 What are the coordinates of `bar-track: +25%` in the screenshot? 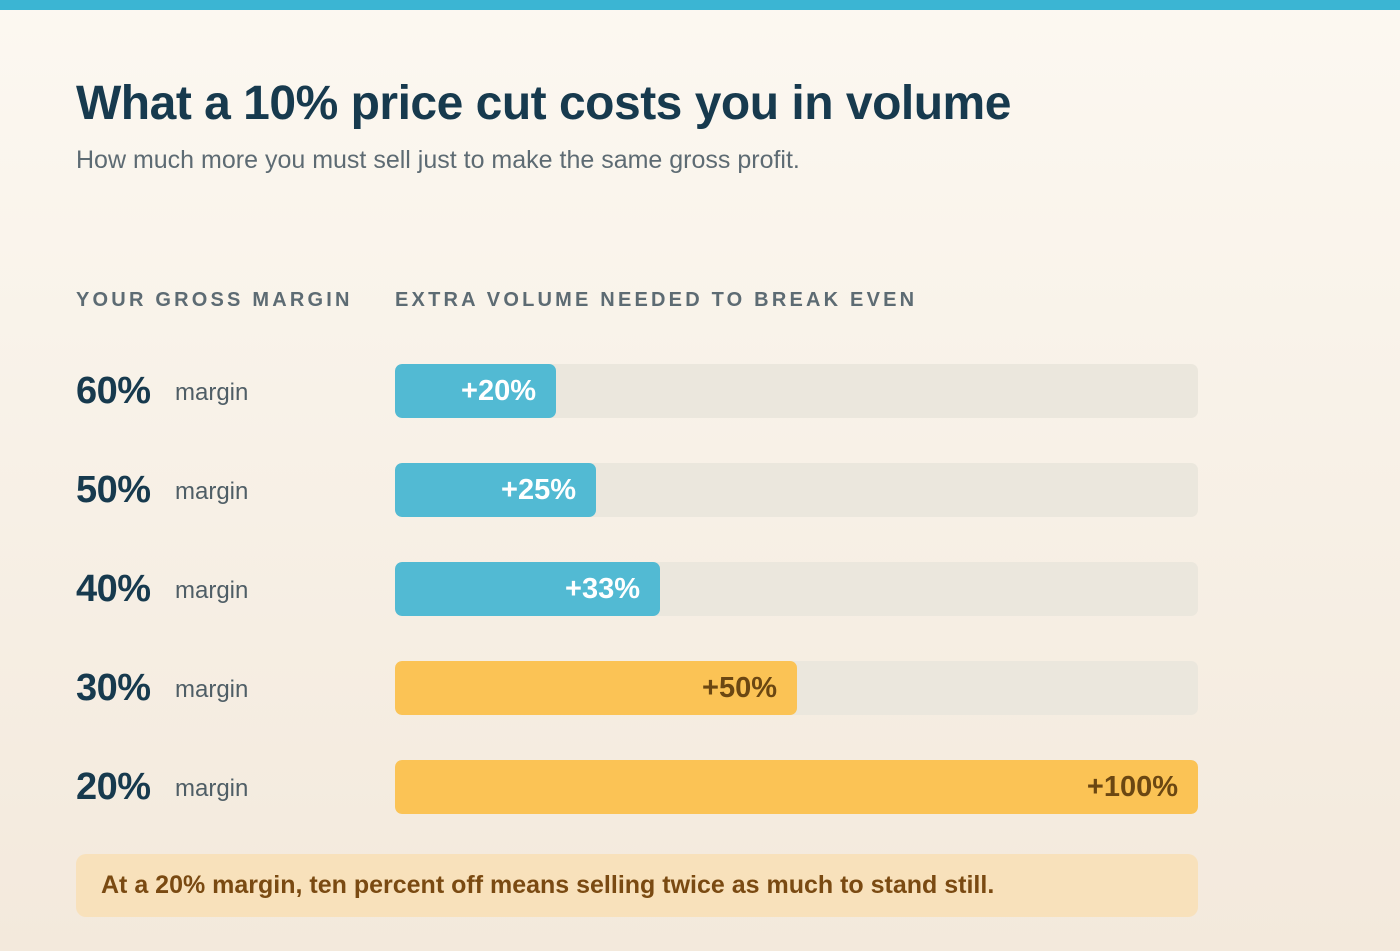 It's located at (796, 490).